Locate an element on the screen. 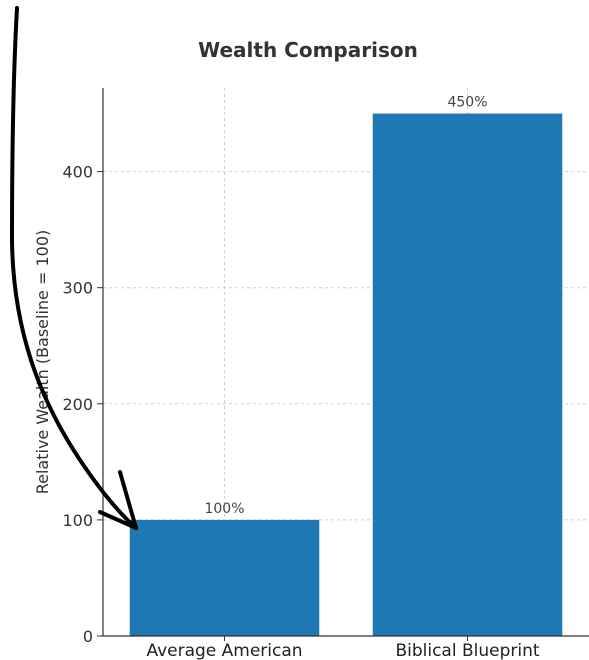 Image resolution: width=589 pixels, height=660 pixels. data-label: 100% is located at coordinates (224, 509).